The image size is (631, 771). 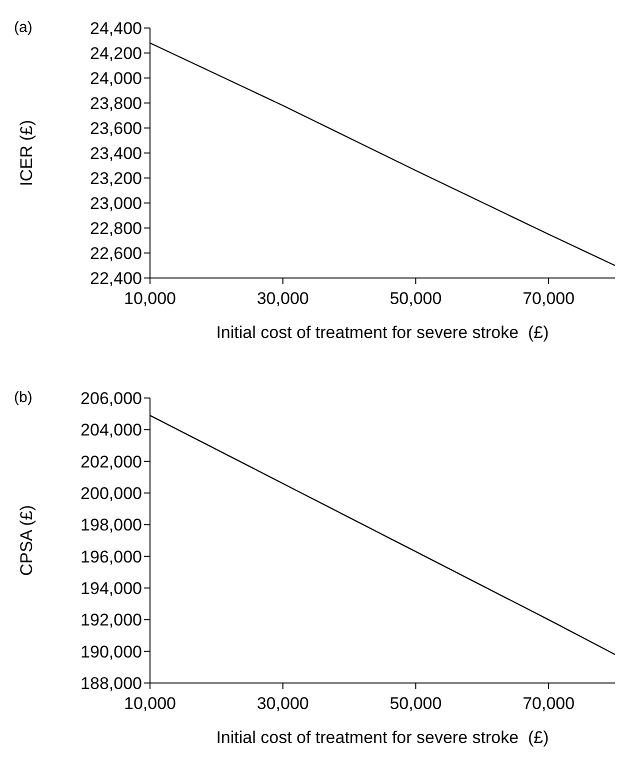 What do you see at coordinates (111, 525) in the screenshot?
I see `y-tick-label: 198,000` at bounding box center [111, 525].